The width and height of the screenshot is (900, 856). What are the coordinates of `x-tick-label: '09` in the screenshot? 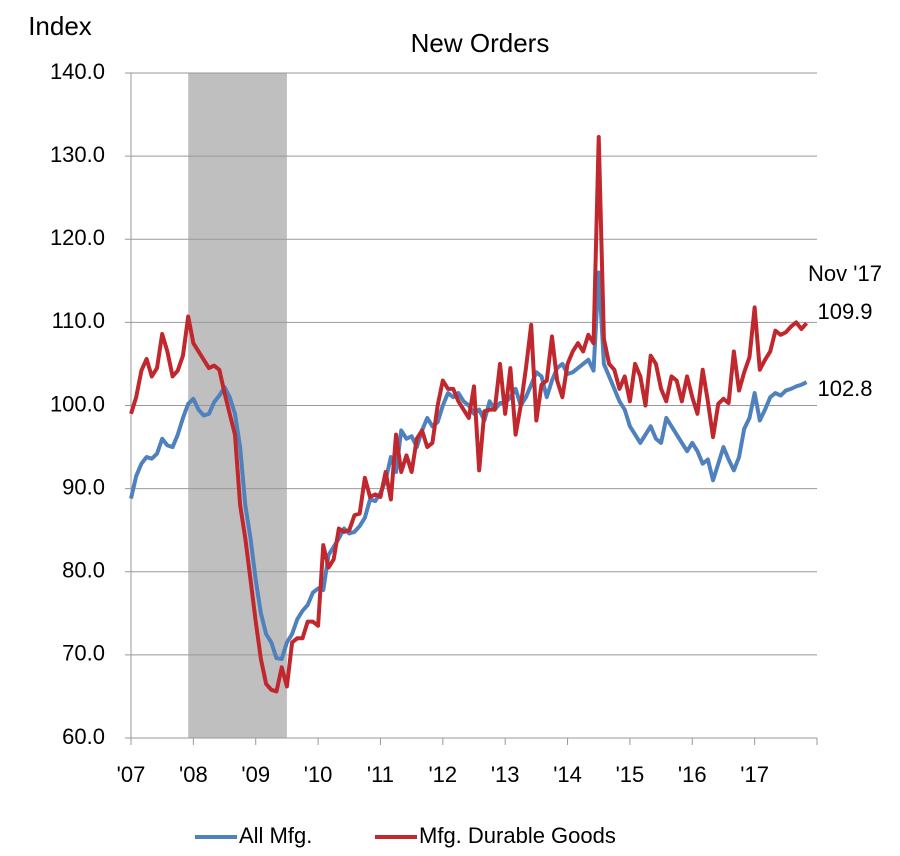 It's located at (255, 774).